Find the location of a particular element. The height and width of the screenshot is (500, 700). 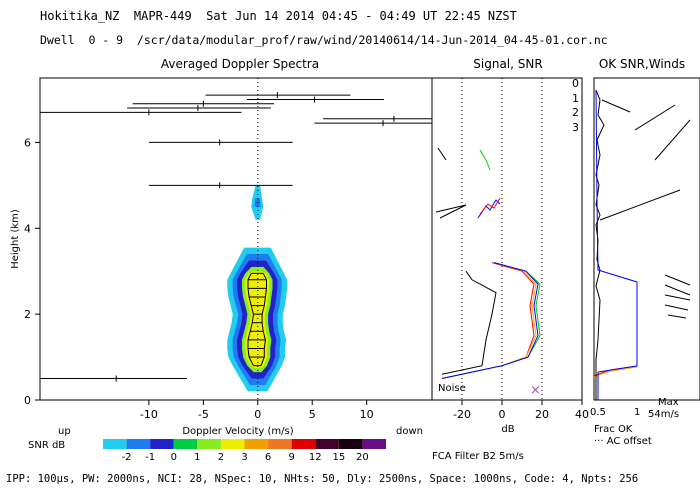

x-tick-label: 5 is located at coordinates (312, 414).